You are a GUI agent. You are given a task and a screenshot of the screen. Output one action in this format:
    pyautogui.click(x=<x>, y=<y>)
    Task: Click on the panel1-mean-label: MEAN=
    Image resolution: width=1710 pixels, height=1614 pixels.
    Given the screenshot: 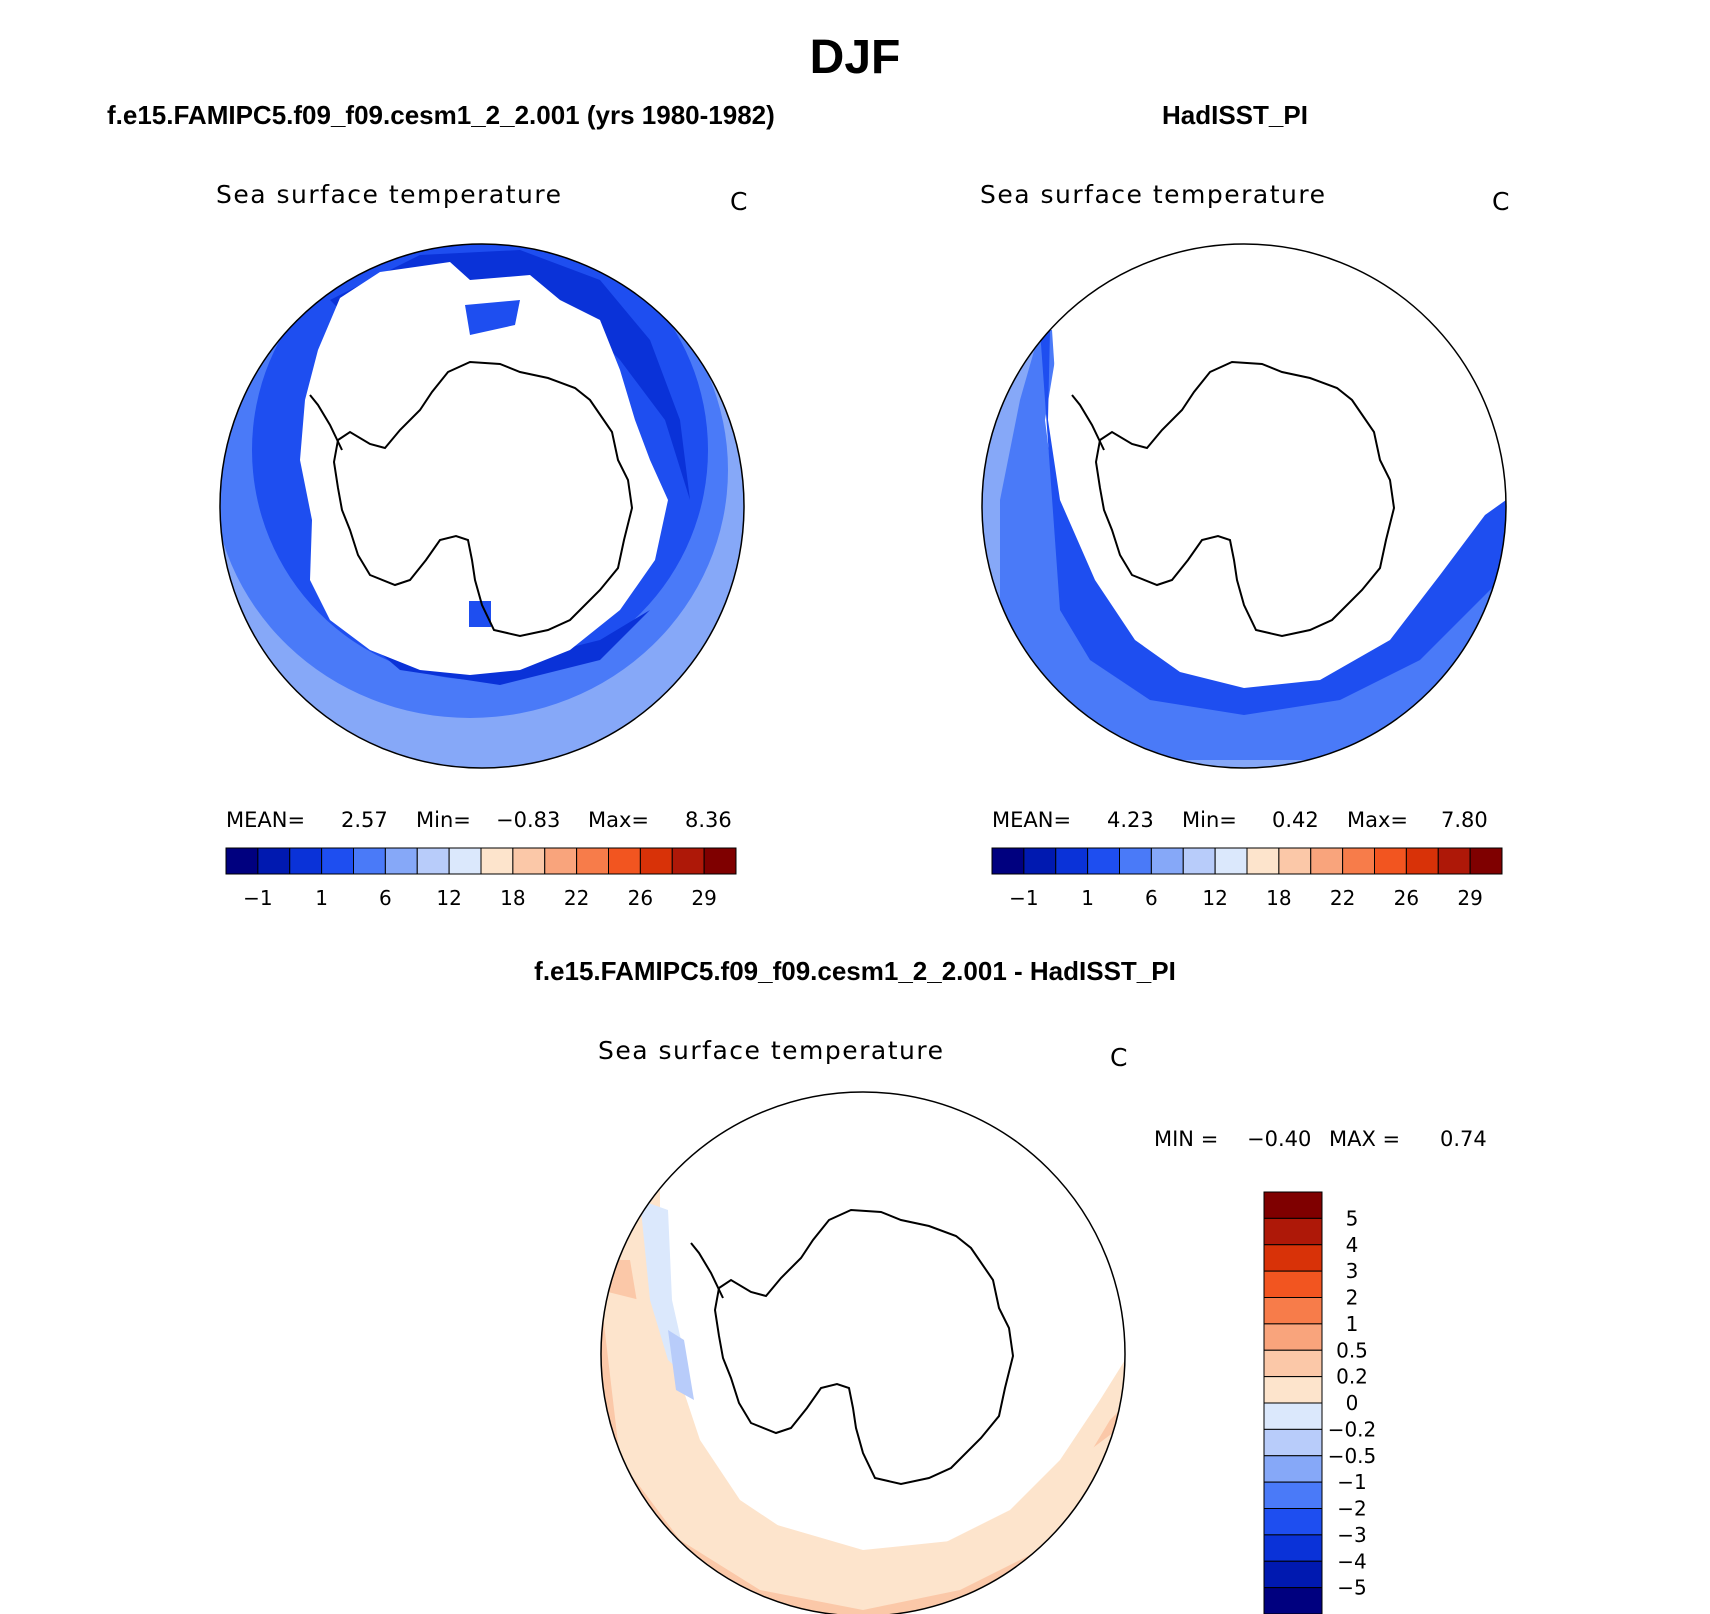 What is the action you would take?
    pyautogui.click(x=266, y=820)
    